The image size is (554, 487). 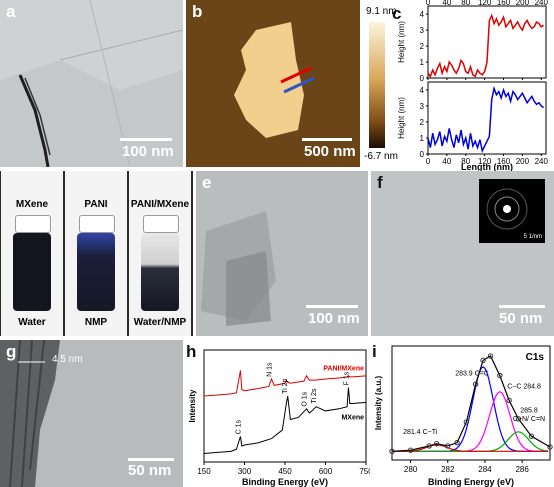 I want to click on x-tick-label: 120, so click(x=485, y=161).